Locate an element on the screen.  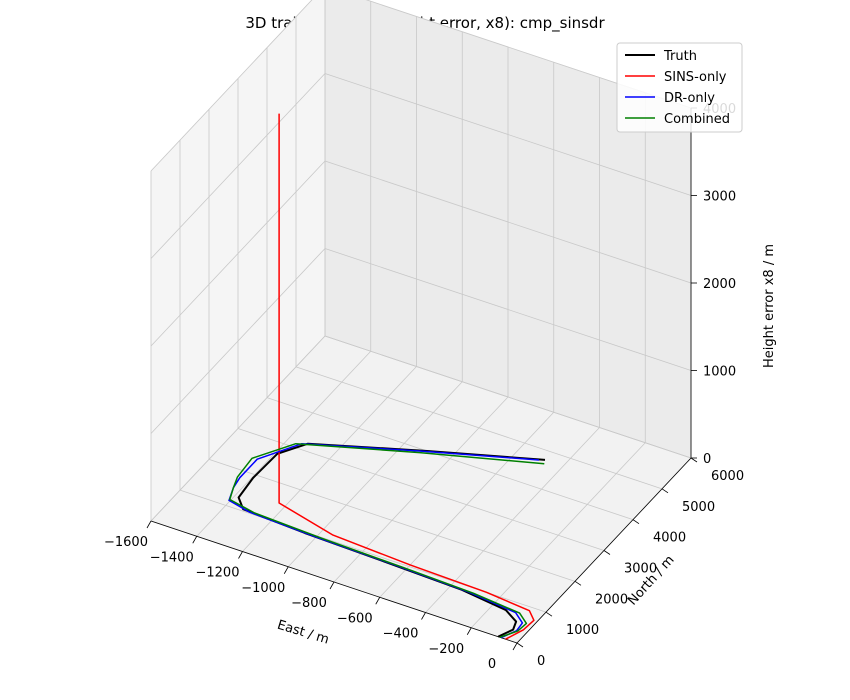
series-line-combined is located at coordinates (387, 540).